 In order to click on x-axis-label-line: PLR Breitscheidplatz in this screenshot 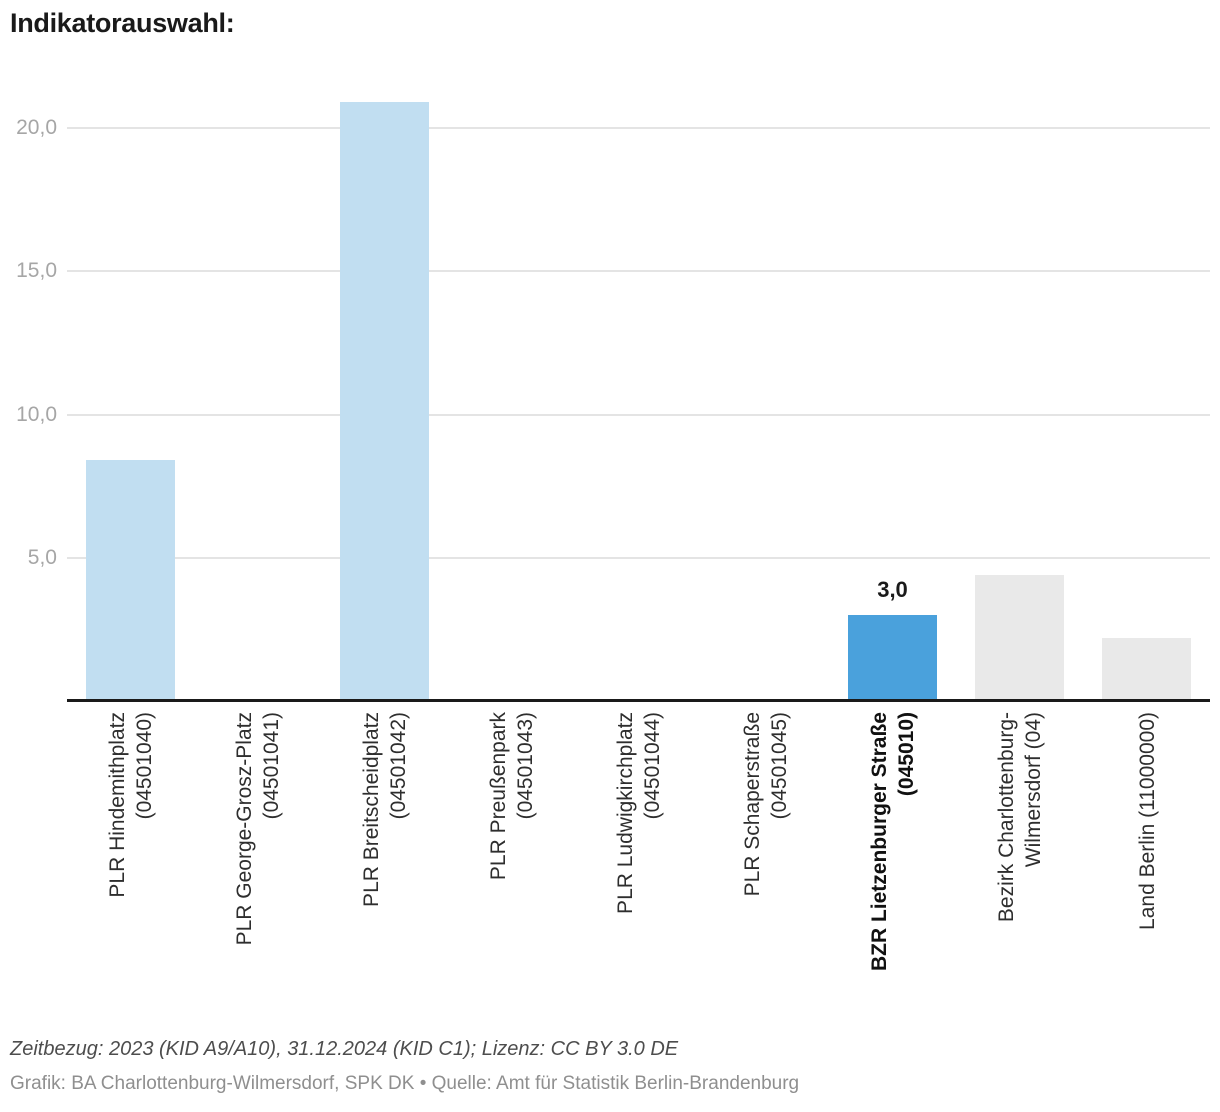, I will do `click(371, 809)`.